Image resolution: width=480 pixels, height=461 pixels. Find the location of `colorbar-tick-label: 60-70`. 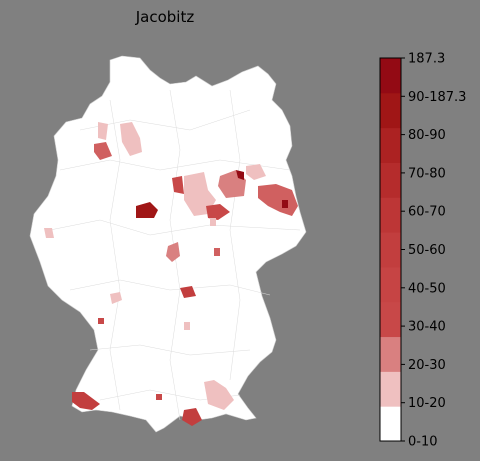

colorbar-tick-label: 60-70 is located at coordinates (427, 212).